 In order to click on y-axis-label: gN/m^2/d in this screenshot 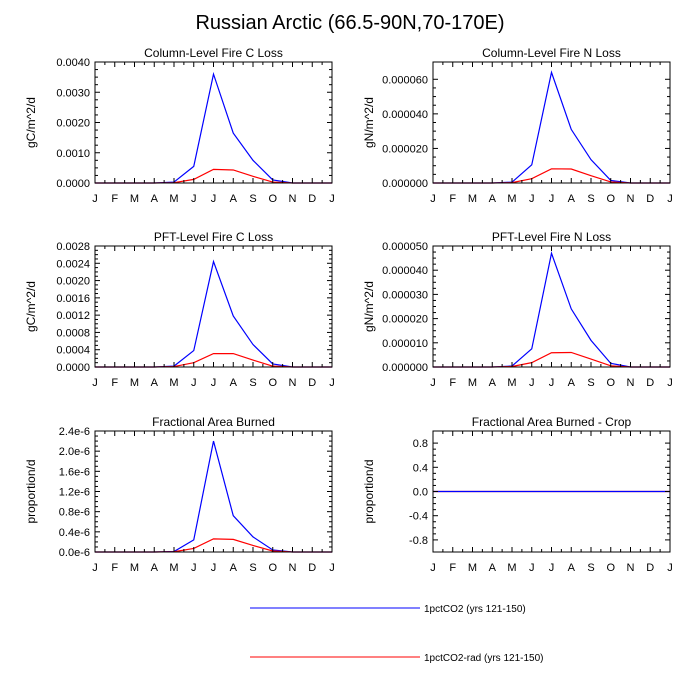, I will do `click(369, 122)`.